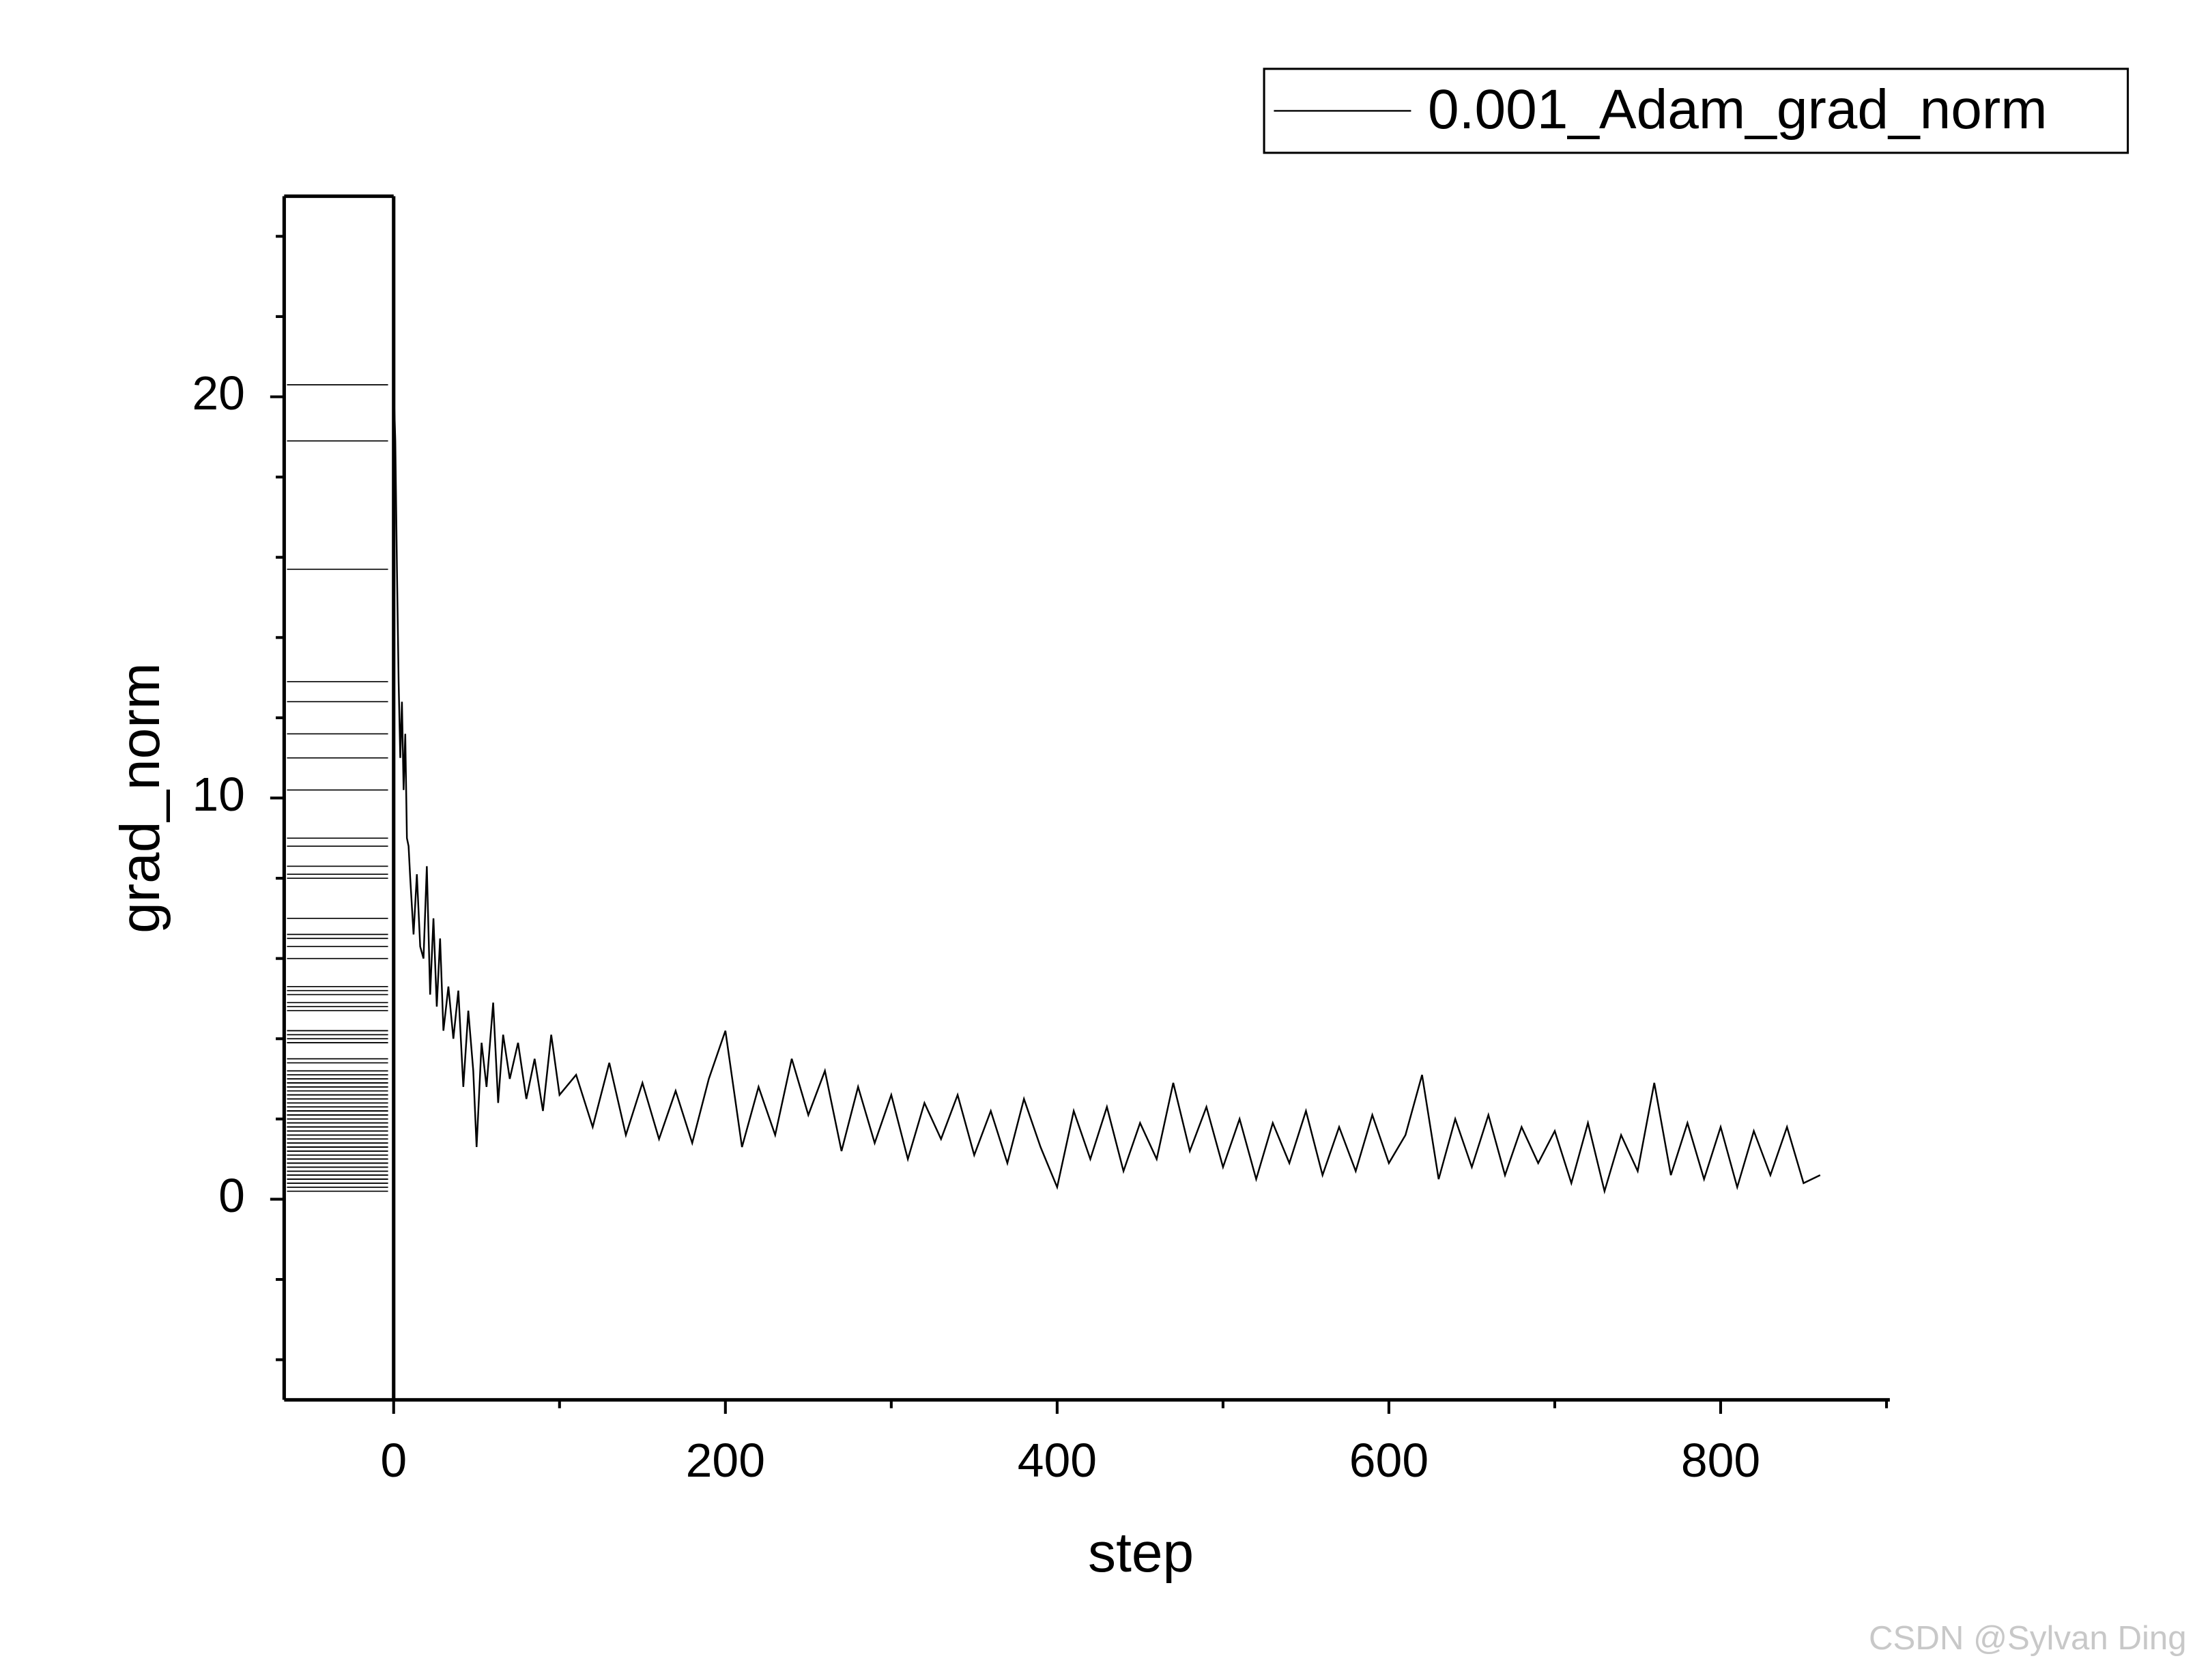 Image resolution: width=2195 pixels, height=1680 pixels. What do you see at coordinates (219, 794) in the screenshot?
I see `y-tick-label: 10` at bounding box center [219, 794].